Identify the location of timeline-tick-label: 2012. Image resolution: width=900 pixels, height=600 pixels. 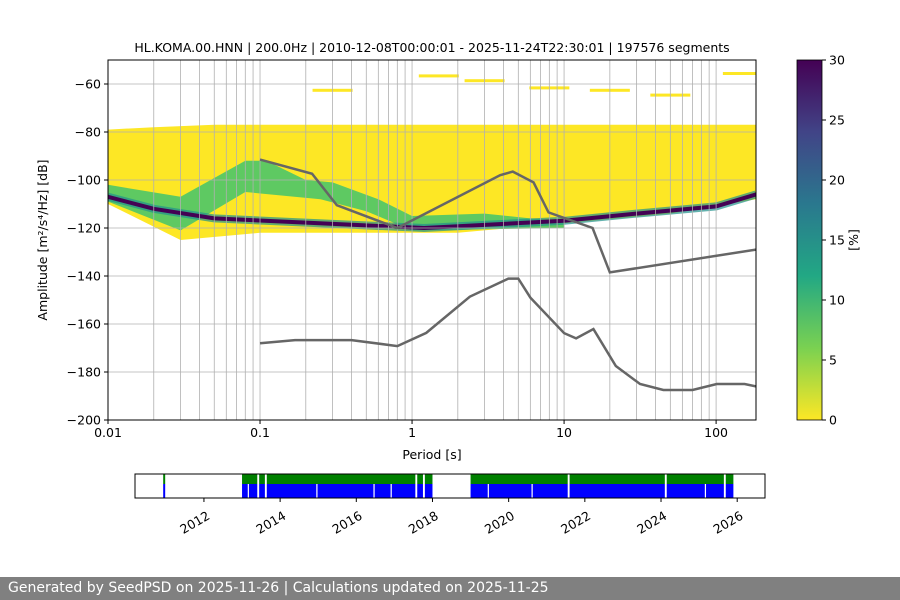
(194, 522).